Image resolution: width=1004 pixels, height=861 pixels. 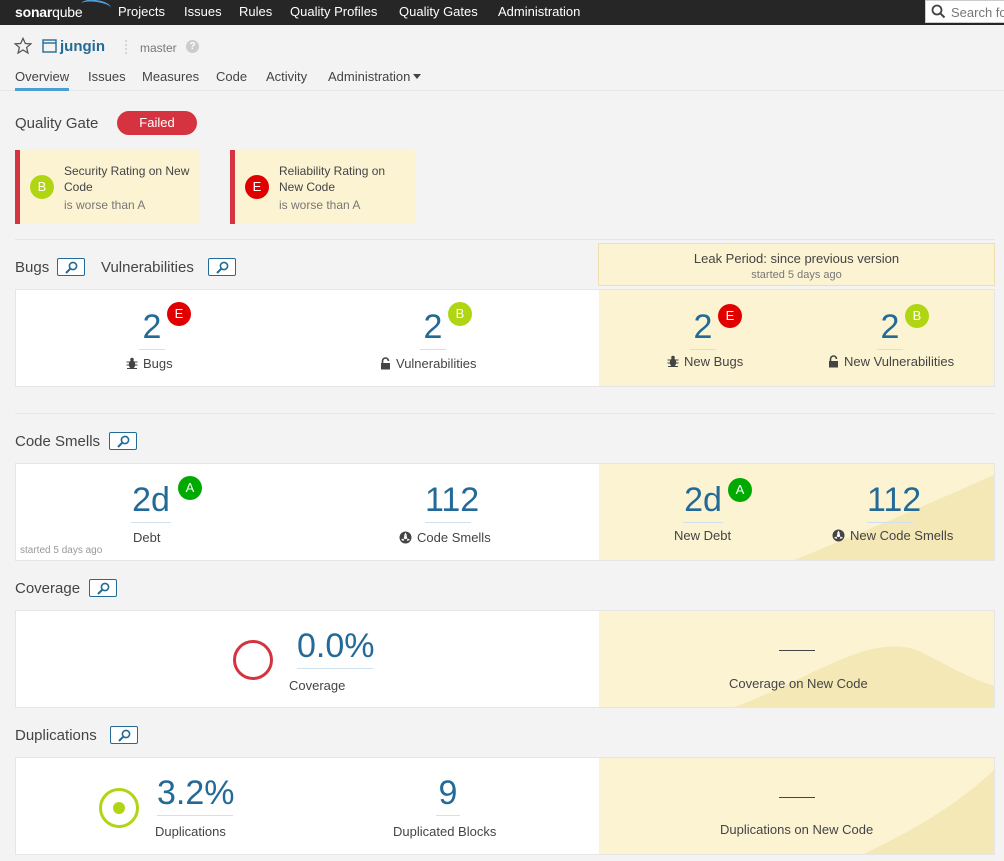 I want to click on nav-quality-profiles: Quality Profiles, so click(x=334, y=11).